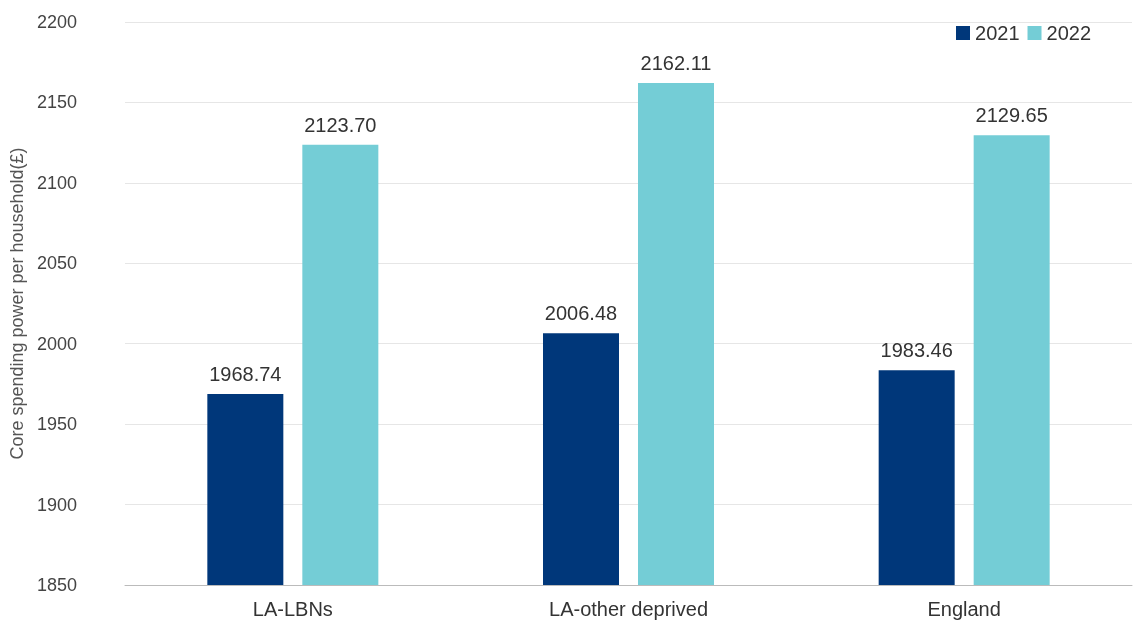  I want to click on y-tick-label: 2050, so click(56, 263).